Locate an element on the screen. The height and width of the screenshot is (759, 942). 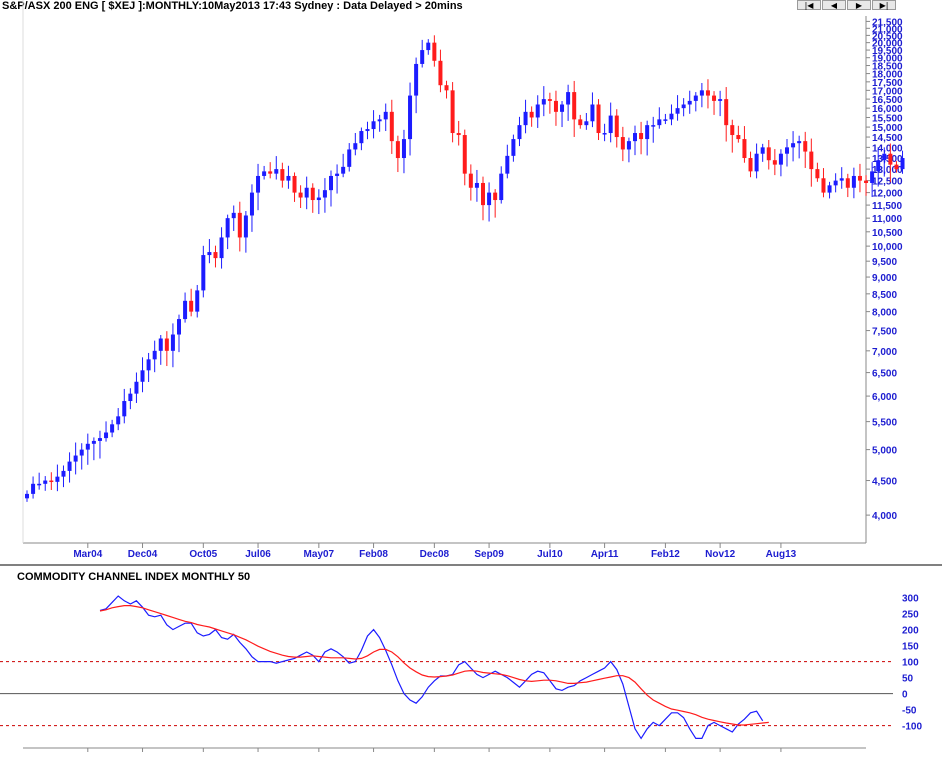
price-y-tick-label: 11,500 is located at coordinates (887, 206).